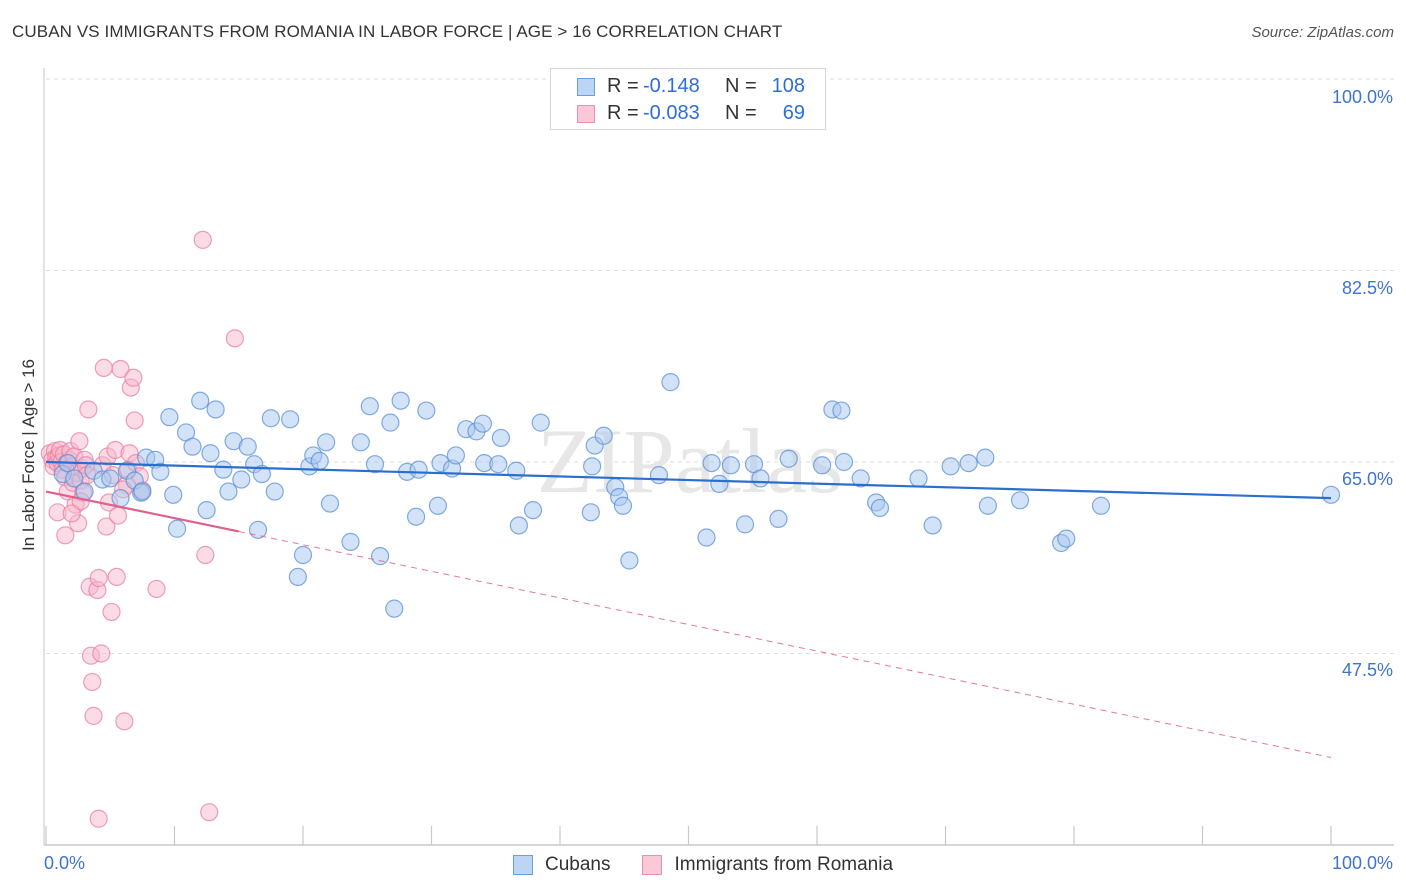 This screenshot has width=1406, height=892. Describe the element at coordinates (586, 86) in the screenshot. I see `cubans-swatch` at that location.